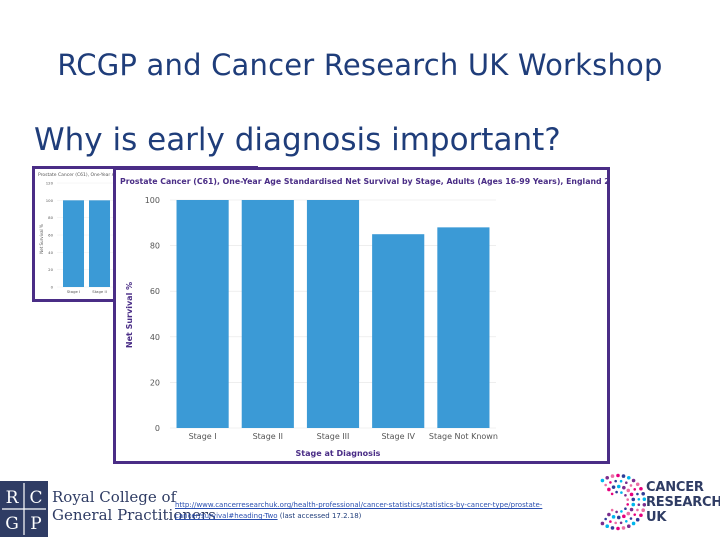 The height and width of the screenshot is (540, 720). Describe the element at coordinates (12, 524) in the screenshot. I see `svg-text: G` at that location.